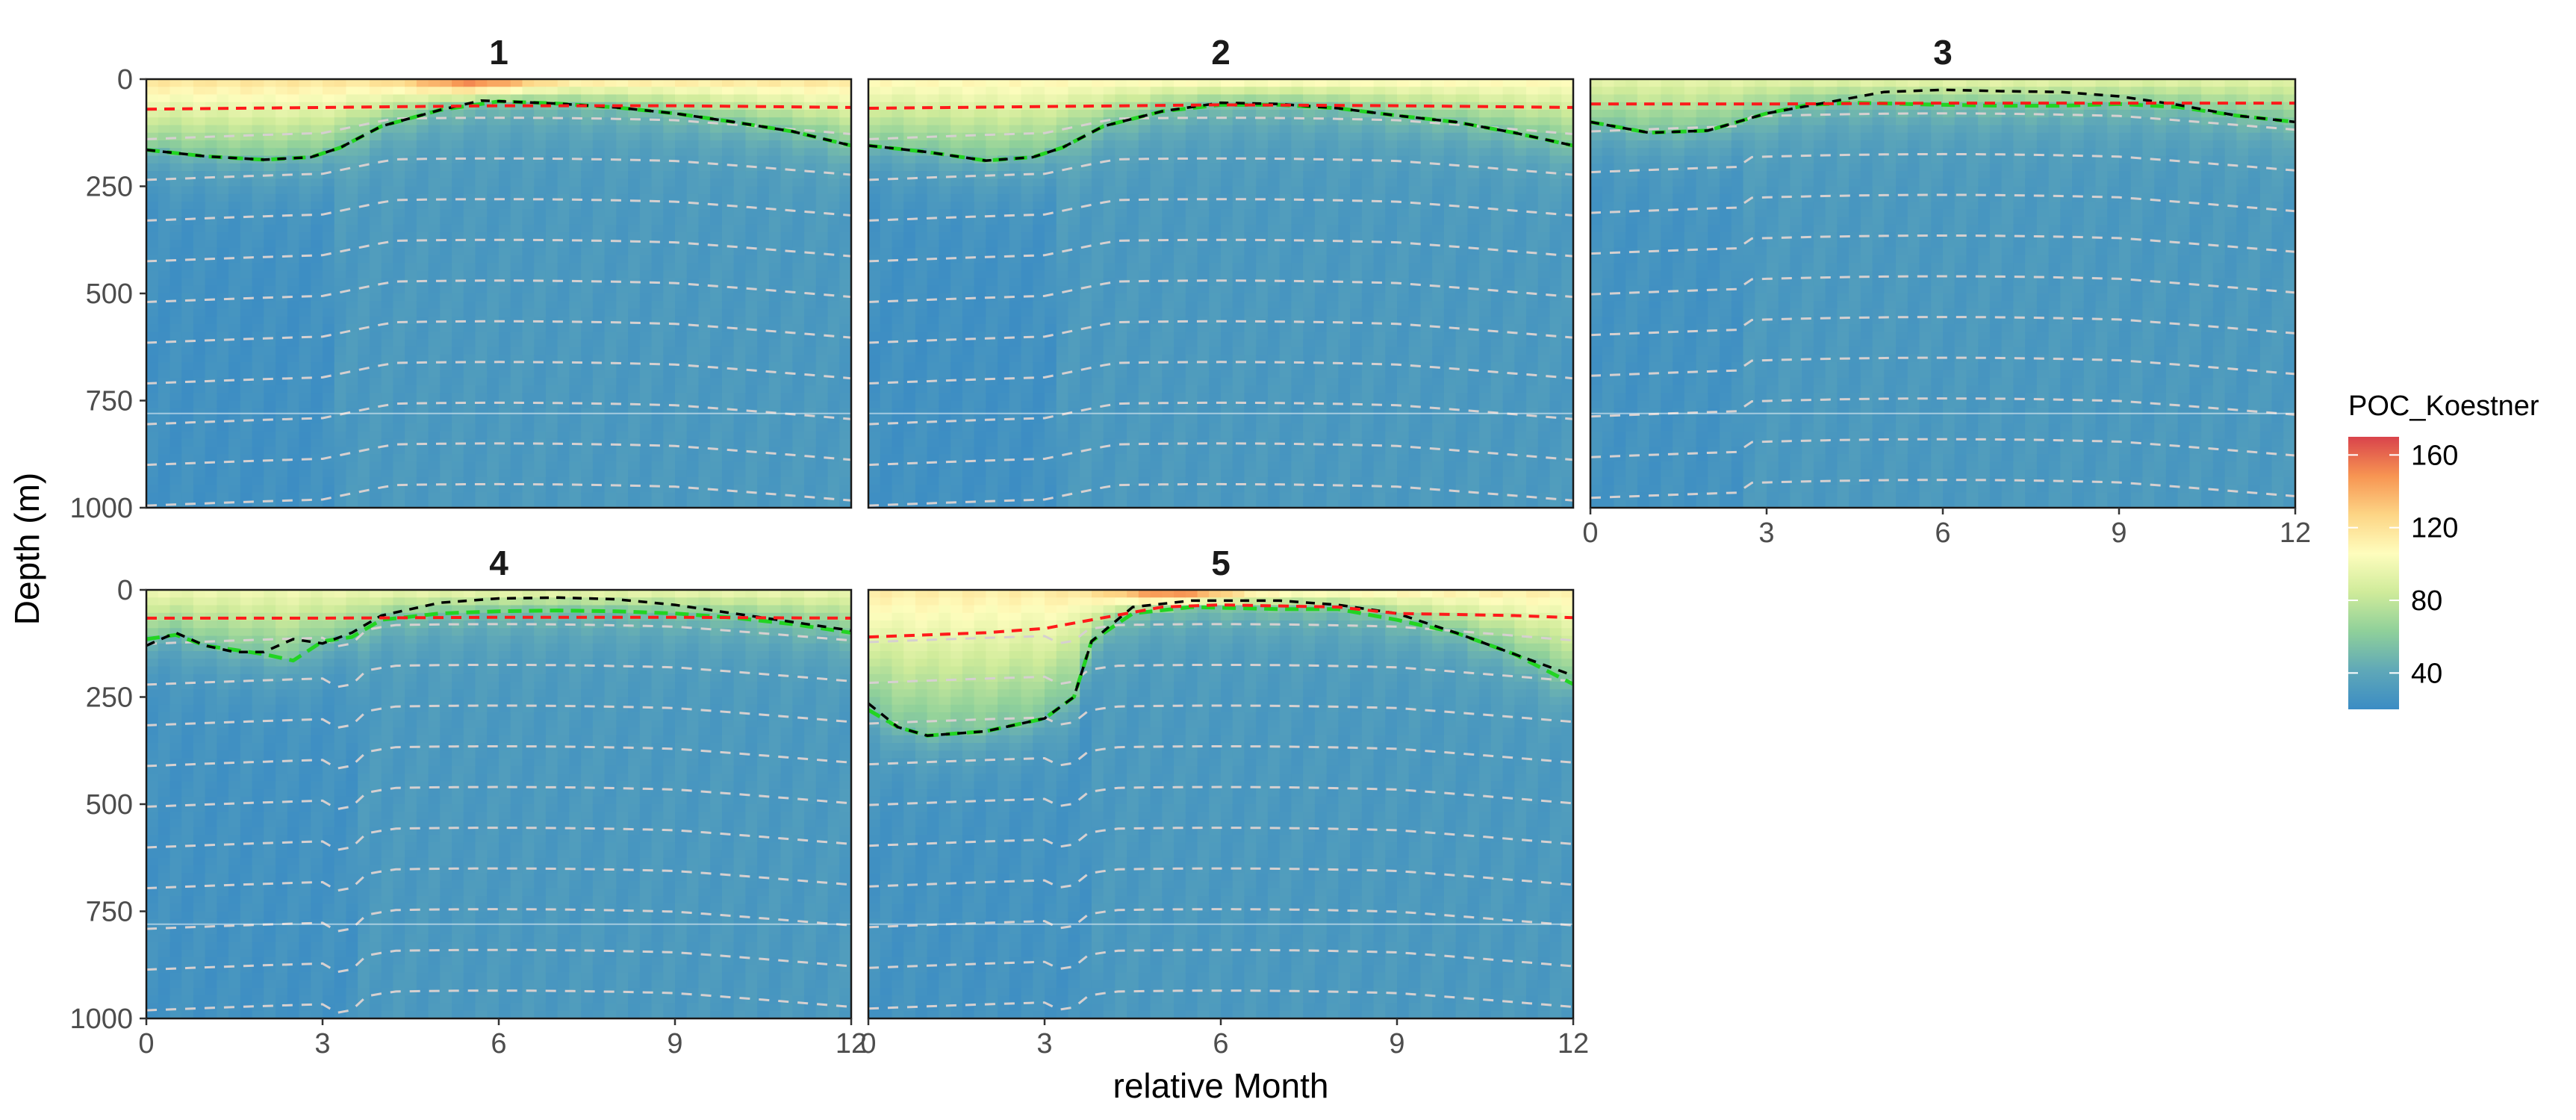  I want to click on legend-label: 40, so click(2426, 673).